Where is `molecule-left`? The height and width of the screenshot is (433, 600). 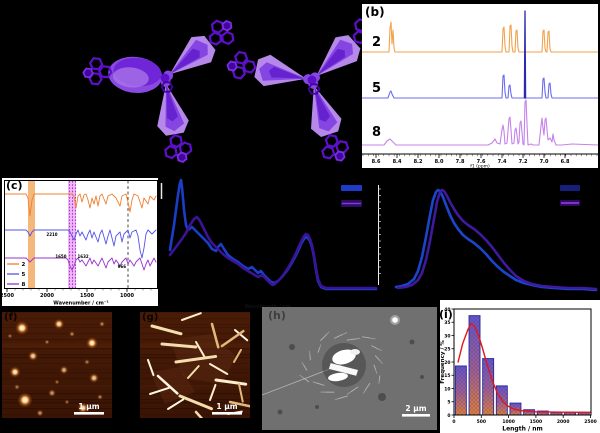 molecule-left is located at coordinates (162, 89).